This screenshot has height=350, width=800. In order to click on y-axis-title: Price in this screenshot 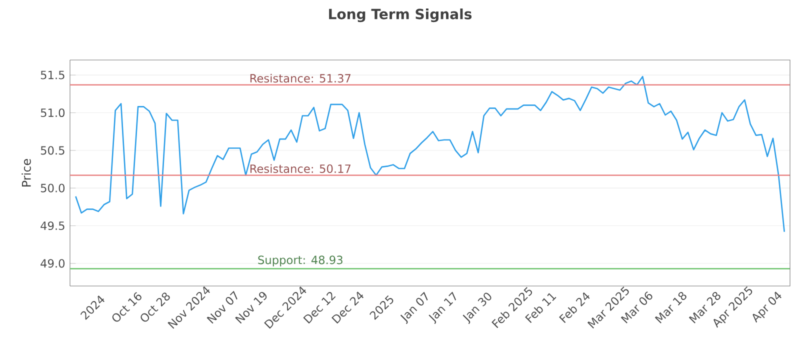, I will do `click(26, 172)`.